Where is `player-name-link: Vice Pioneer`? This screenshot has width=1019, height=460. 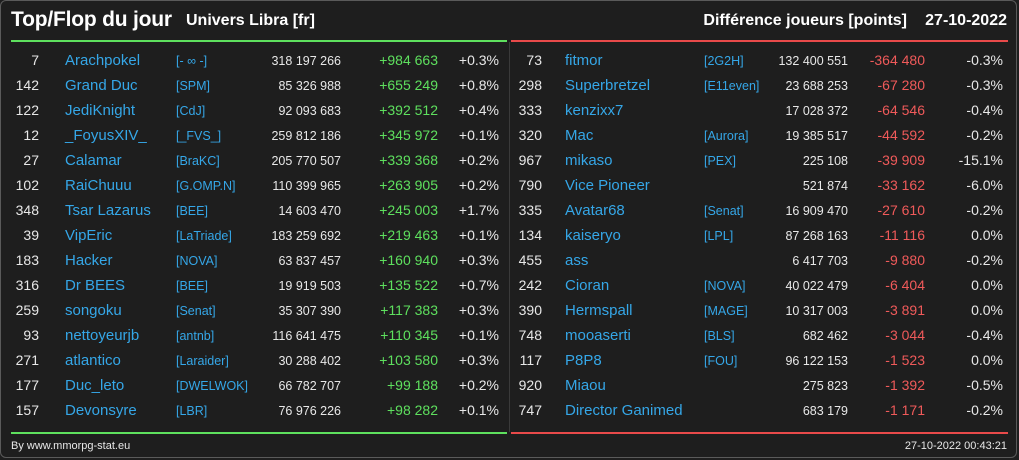 player-name-link: Vice Pioneer is located at coordinates (607, 185).